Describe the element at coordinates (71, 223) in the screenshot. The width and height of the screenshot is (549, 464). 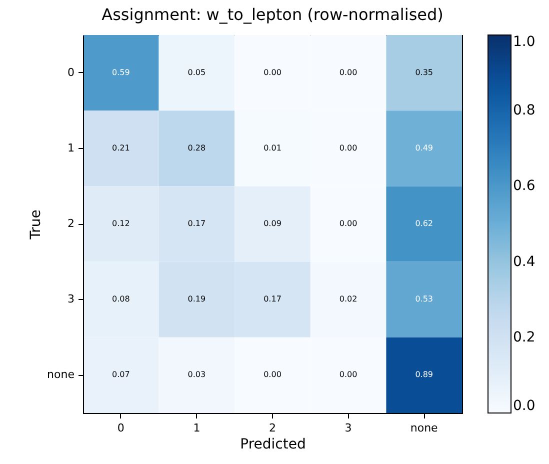
I see `y-tick-label: 2` at that location.